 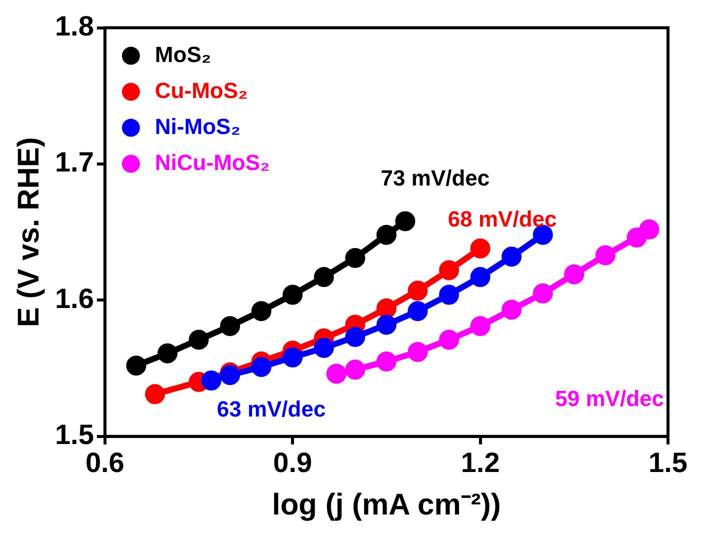 What do you see at coordinates (609, 398) in the screenshot?
I see `annotation: 59 mV/dec` at bounding box center [609, 398].